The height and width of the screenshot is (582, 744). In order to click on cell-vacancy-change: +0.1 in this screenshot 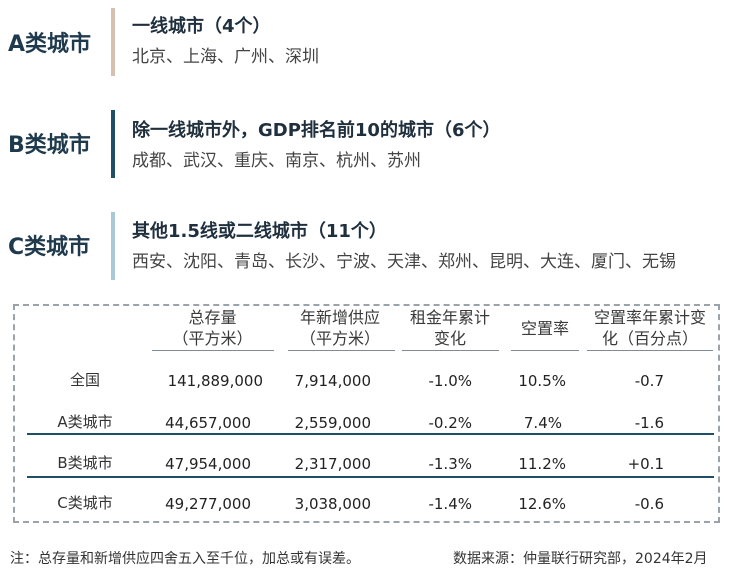, I will do `click(645, 464)`.